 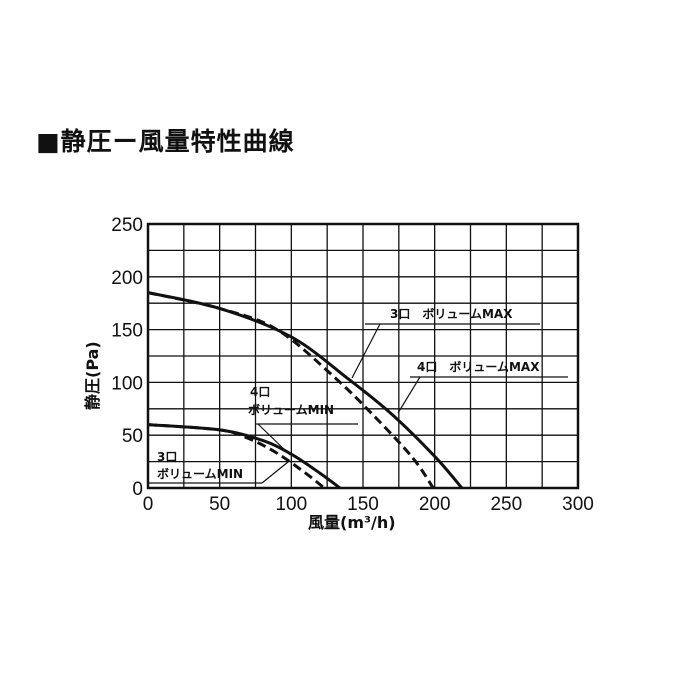 What do you see at coordinates (451, 313) in the screenshot?
I see `annotation-max3: 3口 ボリュームMAX` at bounding box center [451, 313].